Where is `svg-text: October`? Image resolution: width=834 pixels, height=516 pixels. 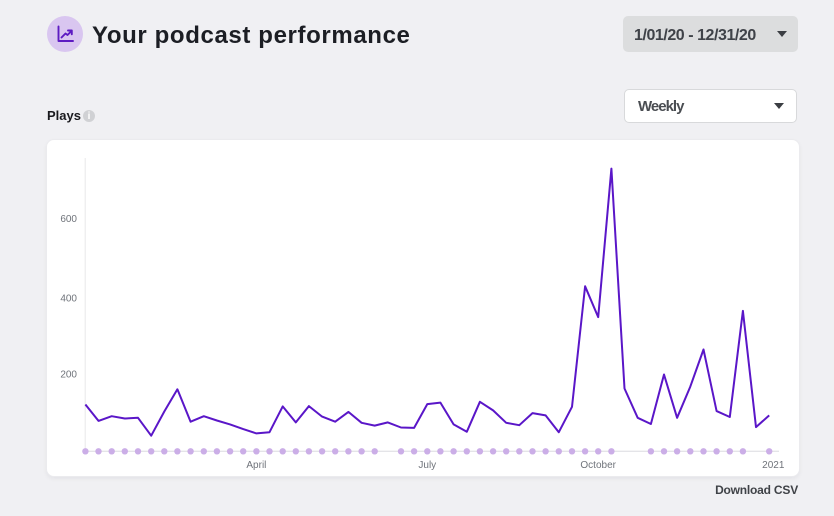 svg-text: October is located at coordinates (598, 465).